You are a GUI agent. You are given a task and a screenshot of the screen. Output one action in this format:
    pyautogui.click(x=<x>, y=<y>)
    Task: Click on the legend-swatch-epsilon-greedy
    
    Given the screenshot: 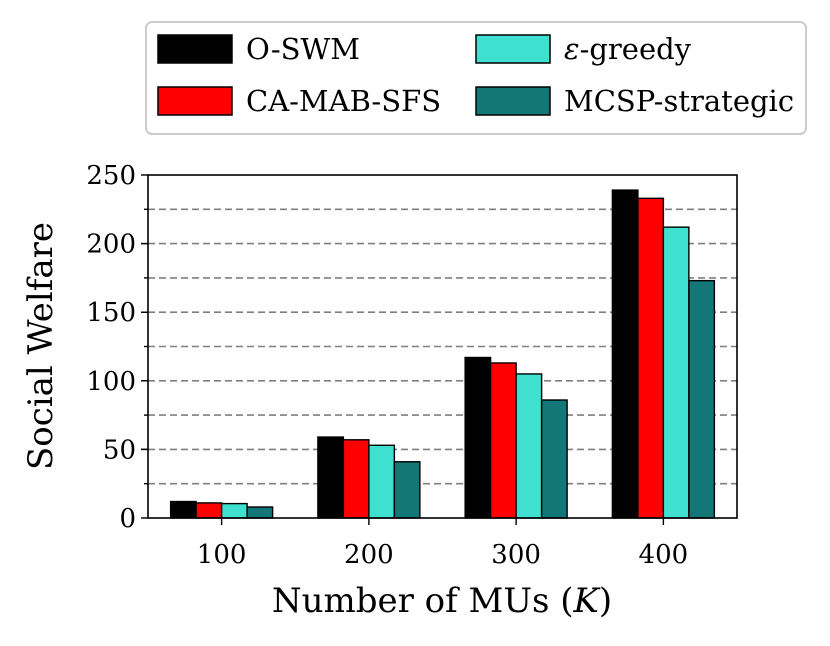 What is the action you would take?
    pyautogui.click(x=513, y=49)
    